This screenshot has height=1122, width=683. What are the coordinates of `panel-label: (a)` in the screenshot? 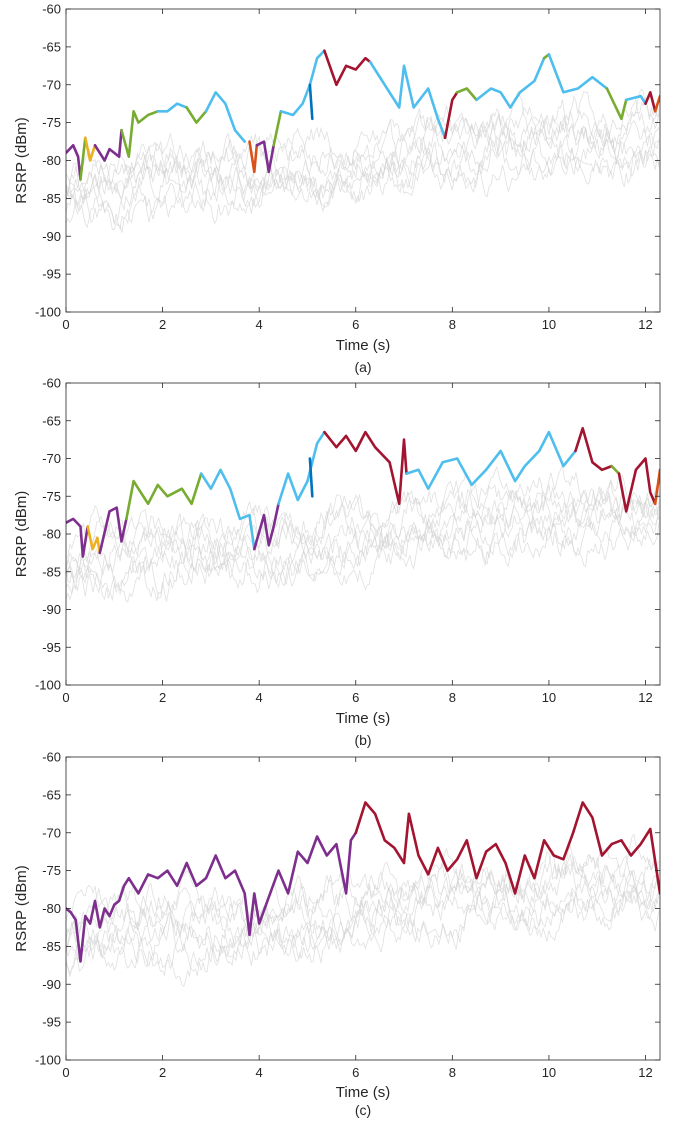 It's located at (362, 367).